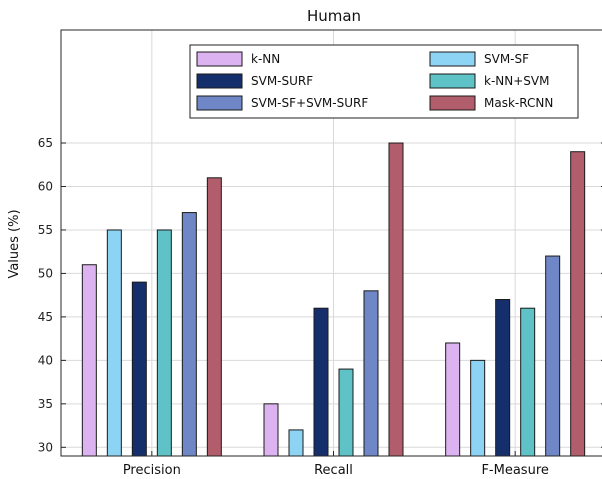 The image size is (602, 479). Describe the element at coordinates (14, 243) in the screenshot. I see `y-axis-label: Values (%)` at that location.